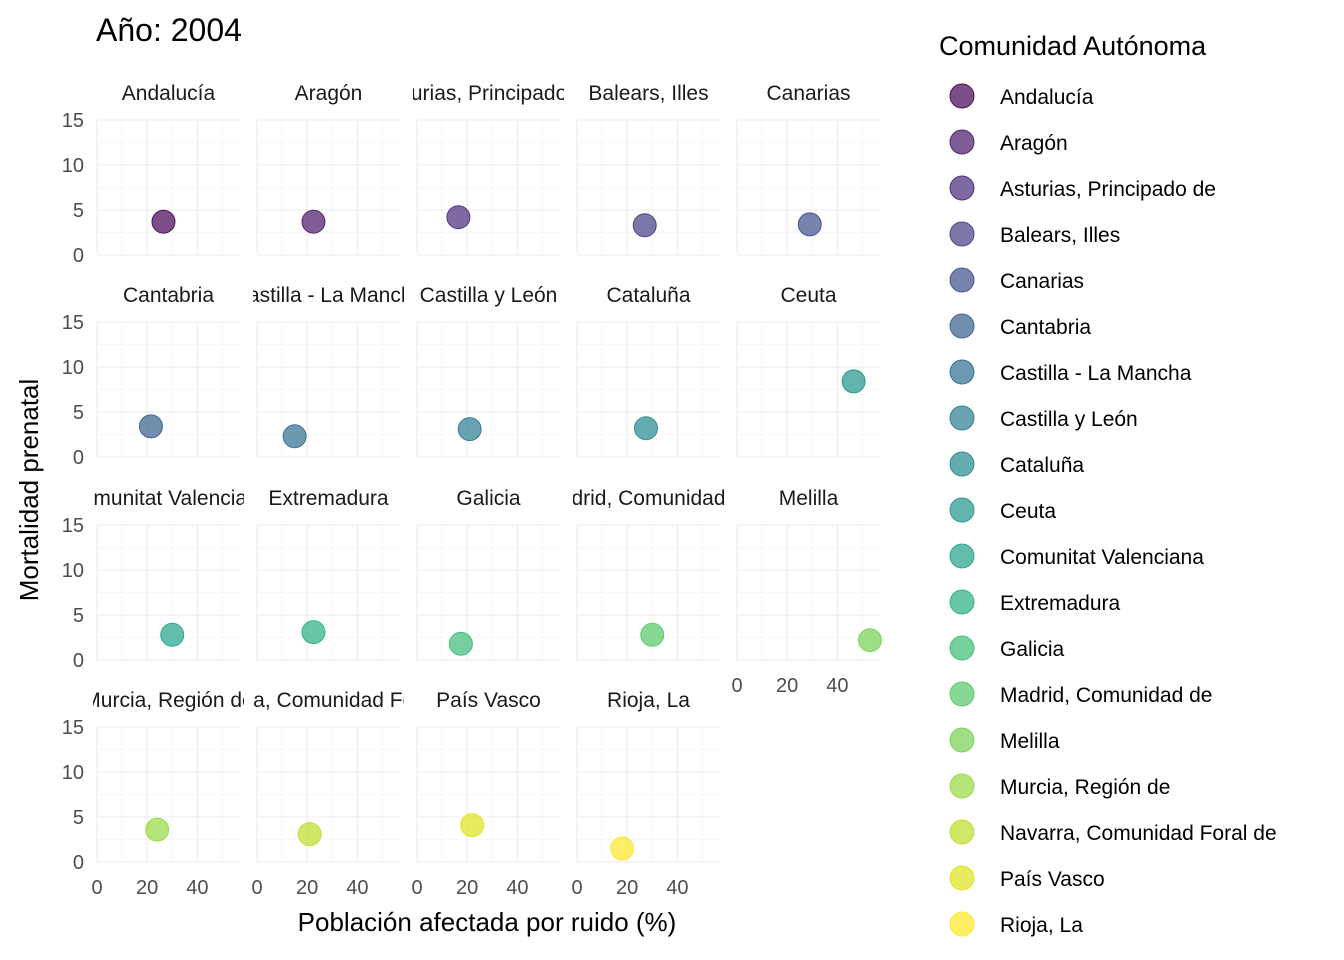  What do you see at coordinates (328, 700) in the screenshot?
I see `facet-strip-label: Navarra, Comunidad Foral de` at bounding box center [328, 700].